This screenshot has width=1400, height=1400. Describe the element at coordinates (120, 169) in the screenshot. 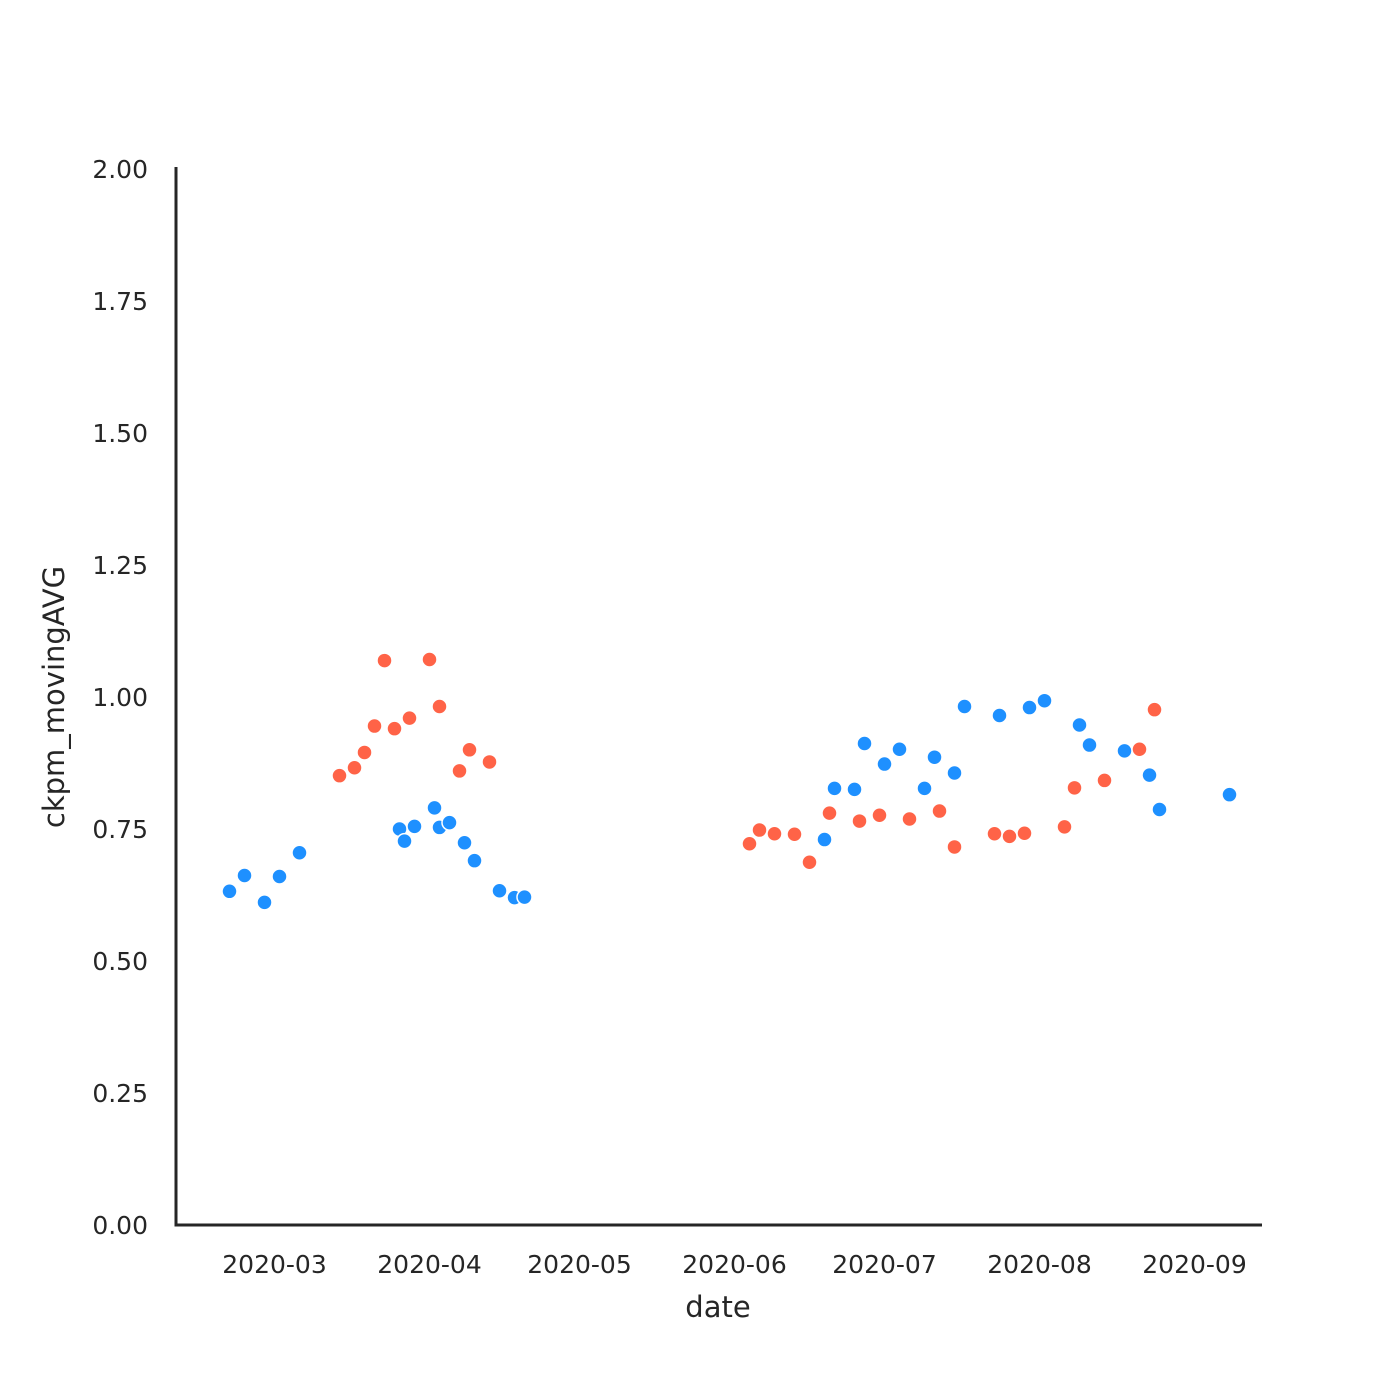

I see `y-tick-label: 2.00` at that location.